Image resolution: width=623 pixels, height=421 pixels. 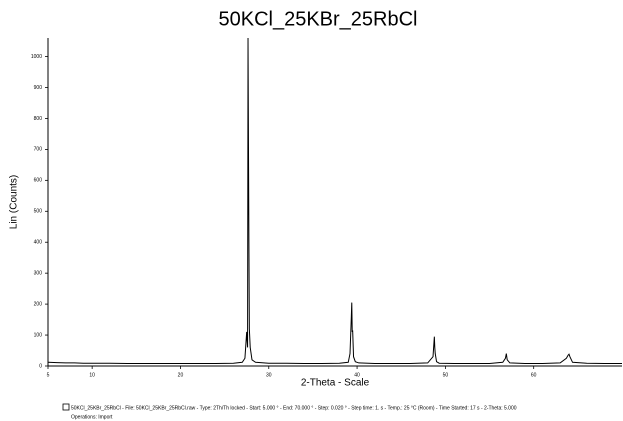 What do you see at coordinates (38, 273) in the screenshot?
I see `y-tick-label: 300` at bounding box center [38, 273].